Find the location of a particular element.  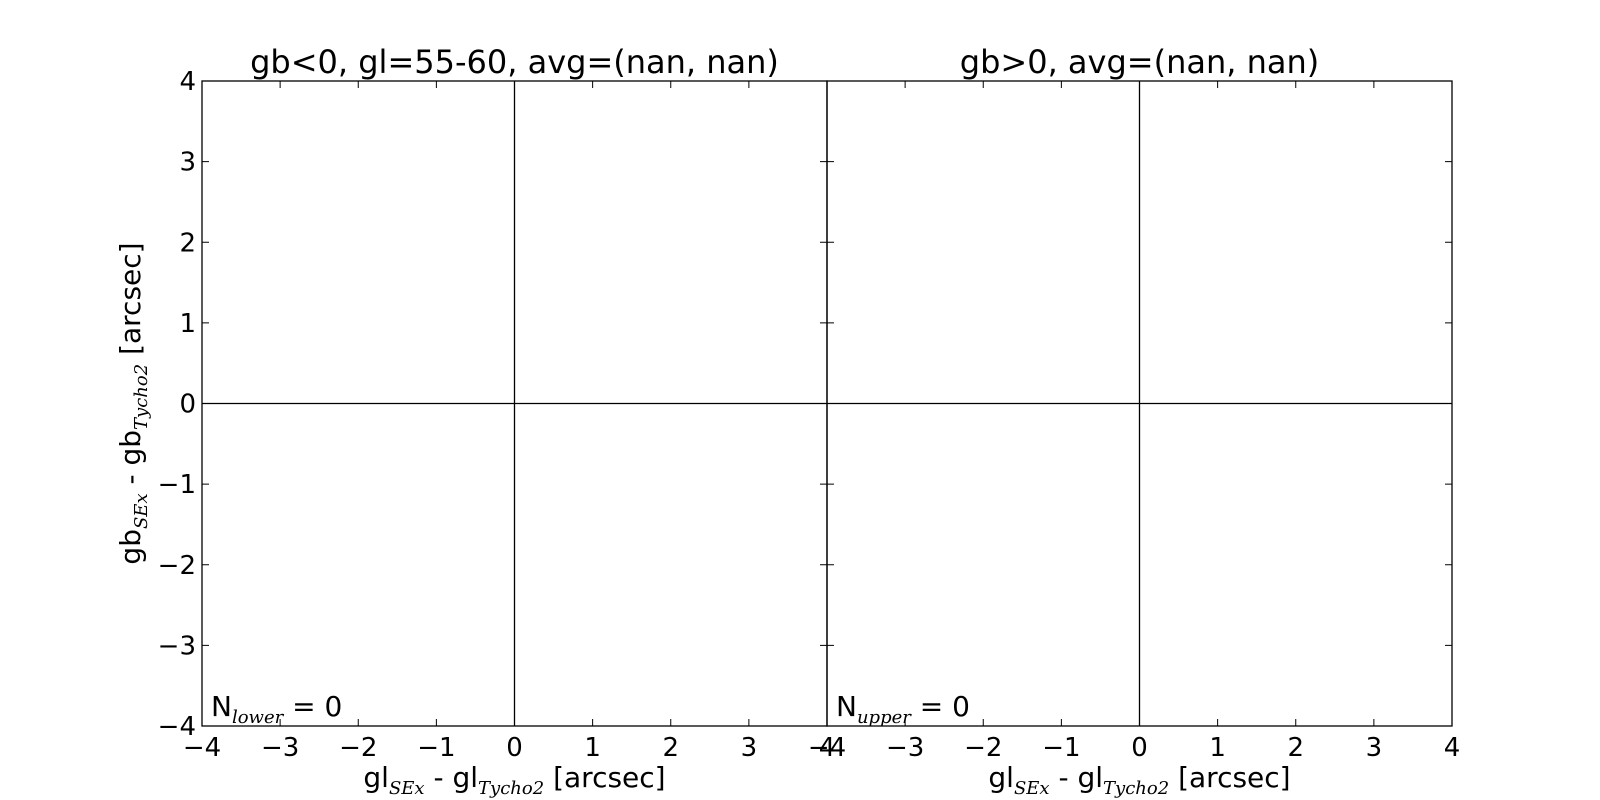

y-axis-label: gbSEx - gbTycho2 [arcsec] is located at coordinates (133, 403).